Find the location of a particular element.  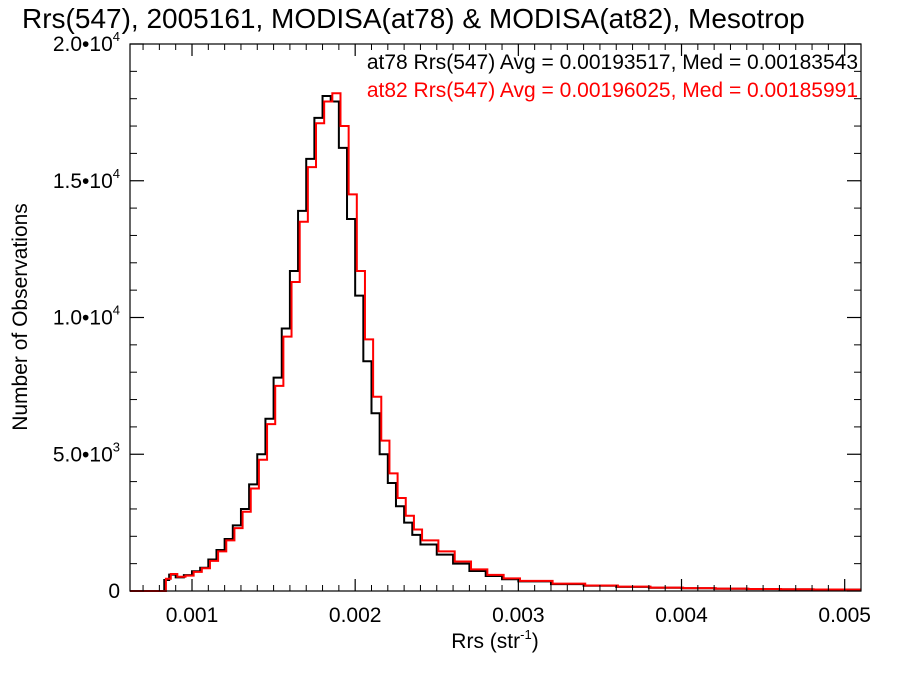

y-tick-exponent: 3 is located at coordinates (116, 446).